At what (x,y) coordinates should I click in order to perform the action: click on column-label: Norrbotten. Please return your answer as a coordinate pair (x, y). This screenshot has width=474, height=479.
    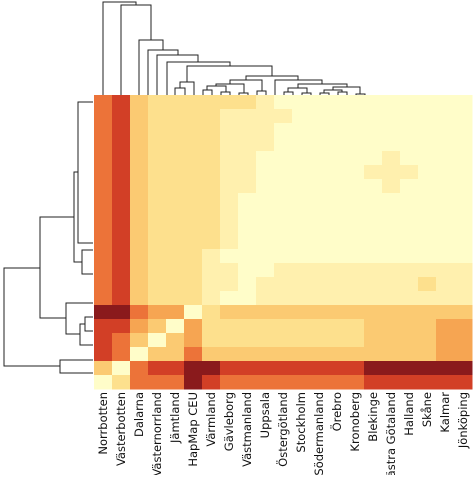
    Looking at the image, I should click on (103, 423).